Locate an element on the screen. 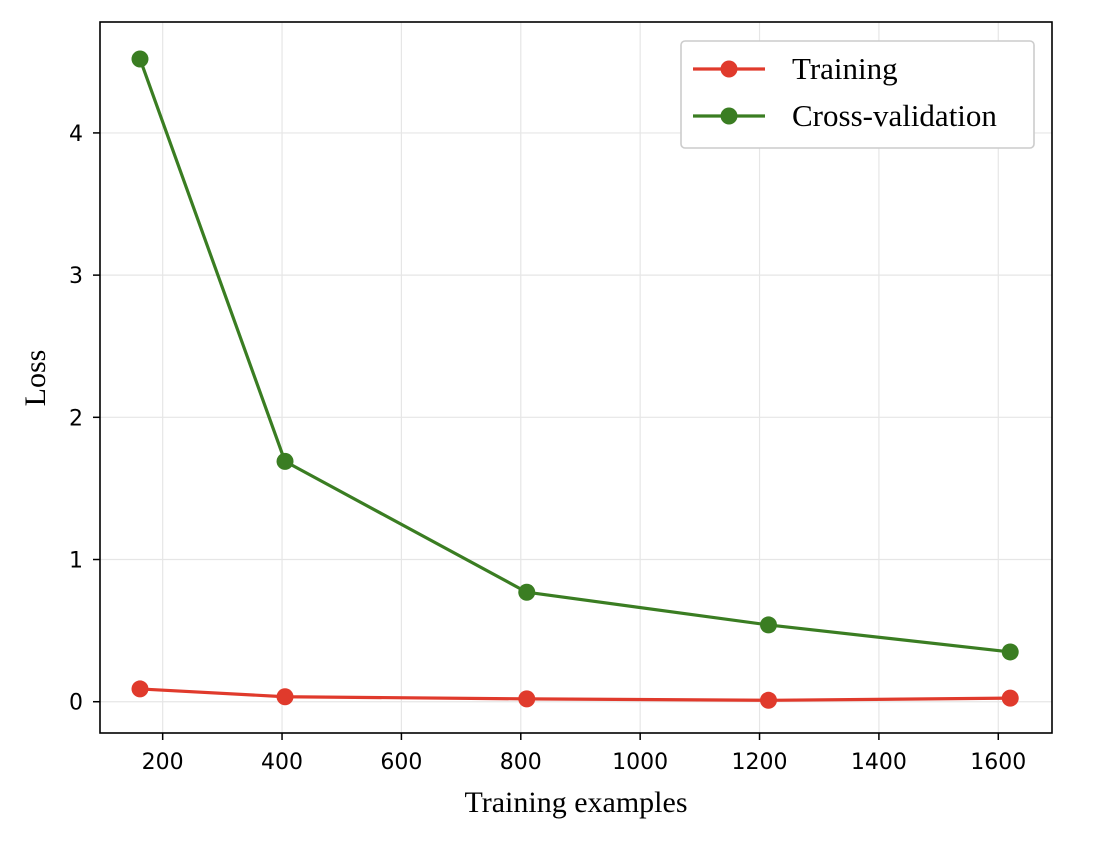 The image size is (1112, 852). x-tick-label: 1000 is located at coordinates (640, 762).